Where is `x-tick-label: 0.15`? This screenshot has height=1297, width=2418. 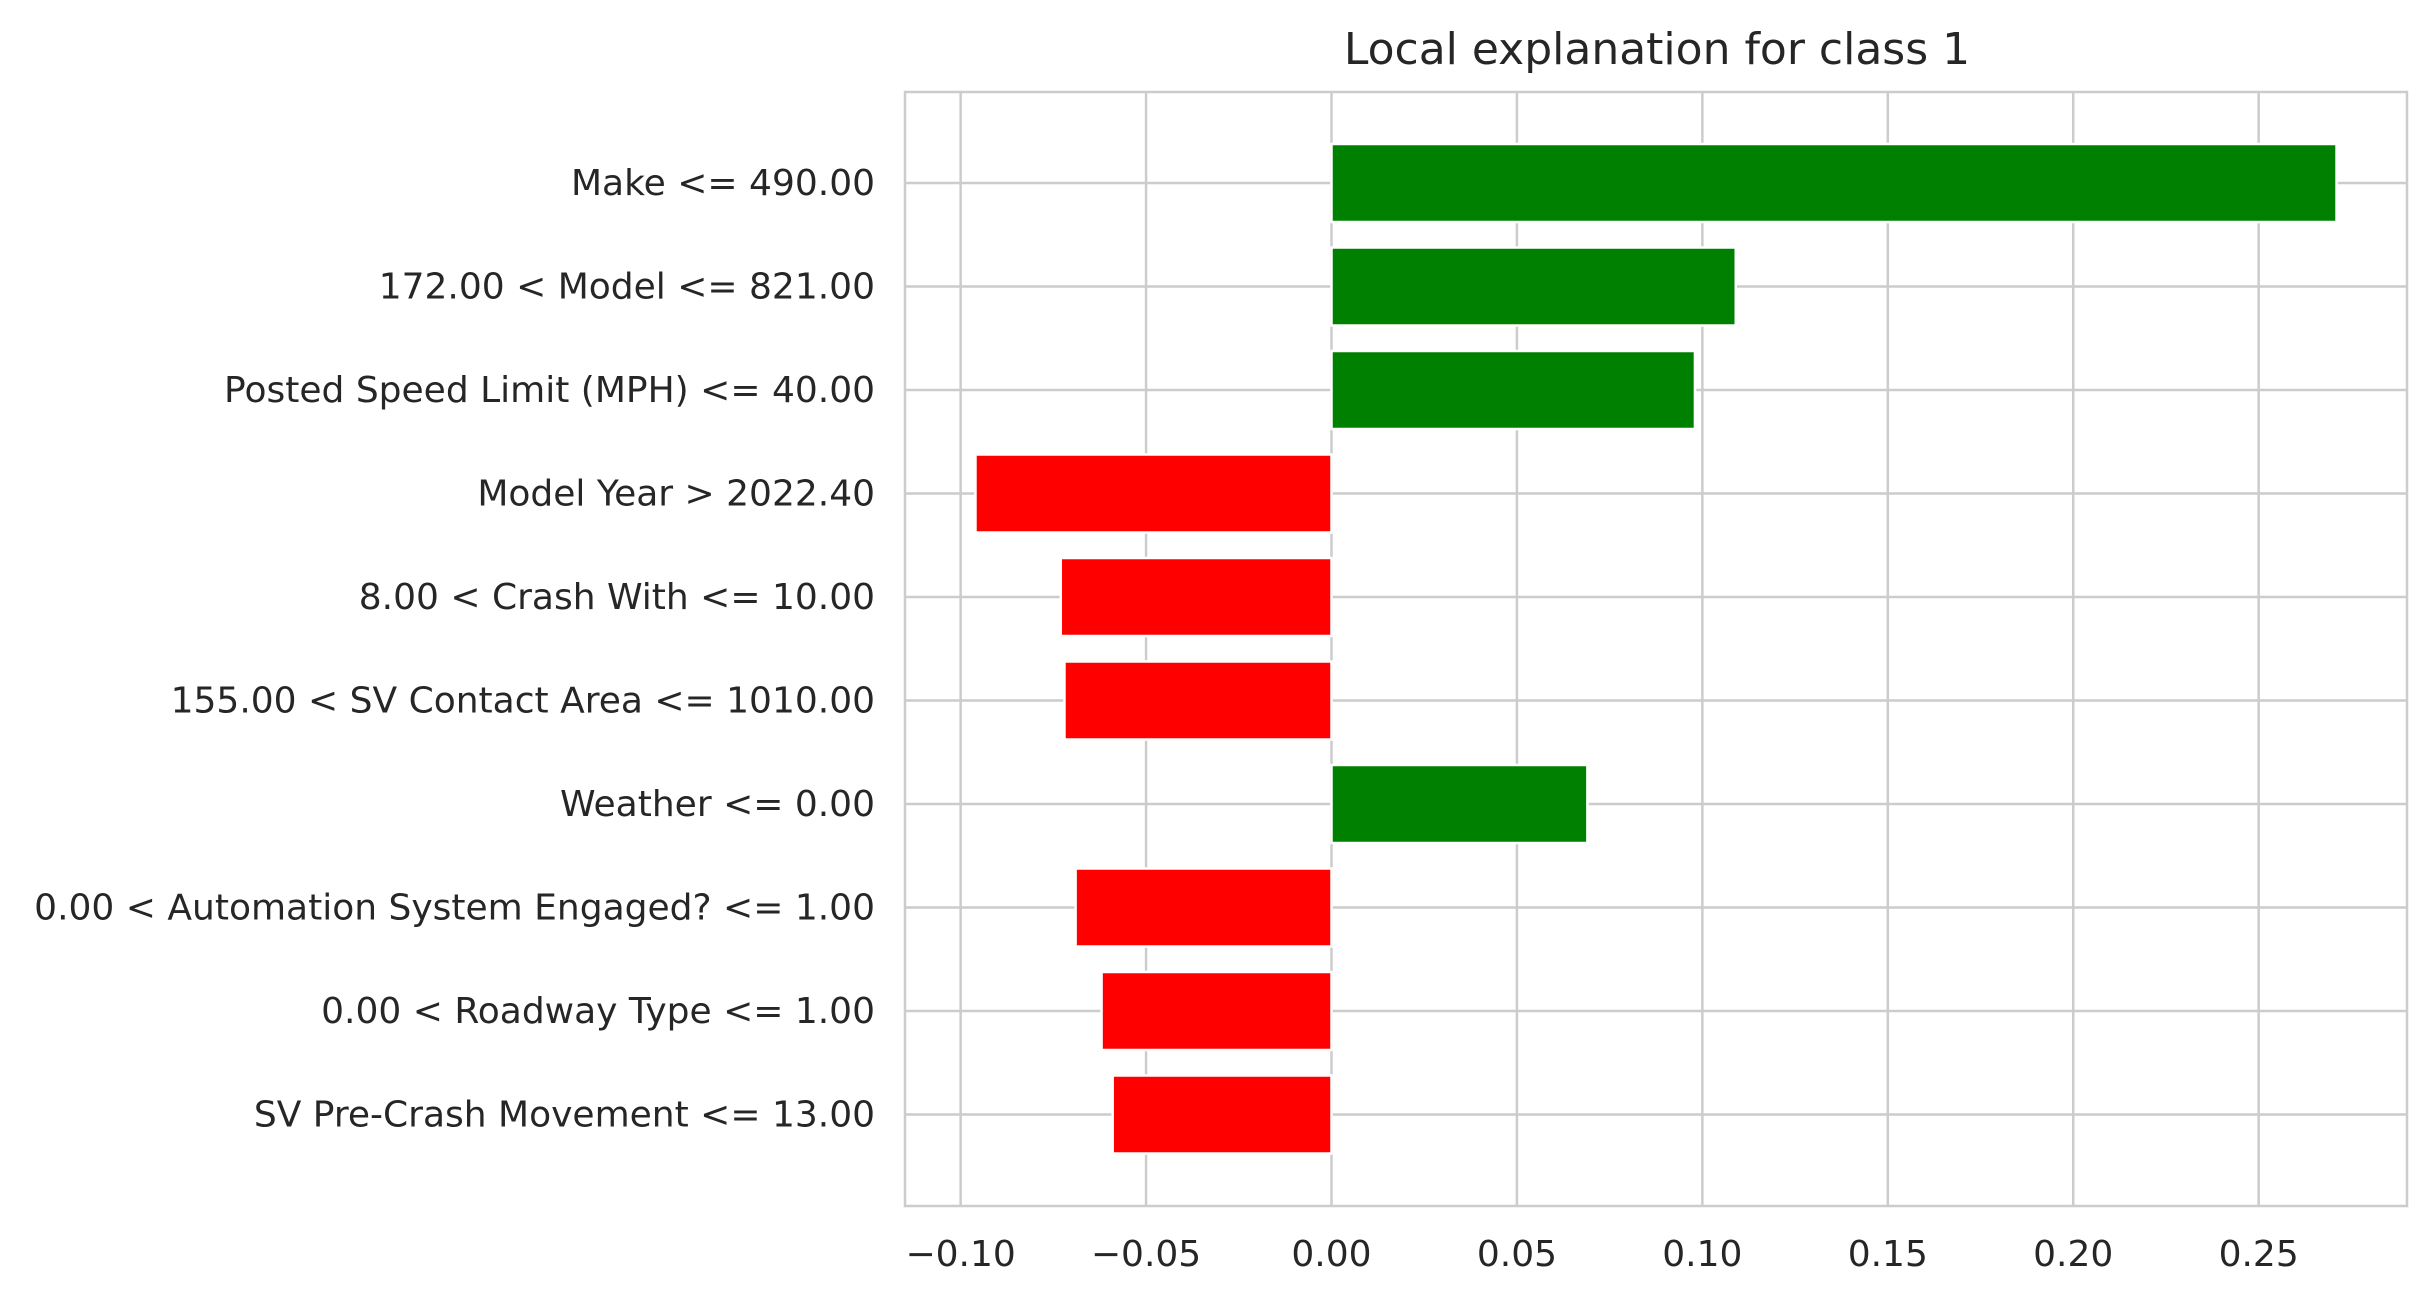 x-tick-label: 0.15 is located at coordinates (1888, 1254).